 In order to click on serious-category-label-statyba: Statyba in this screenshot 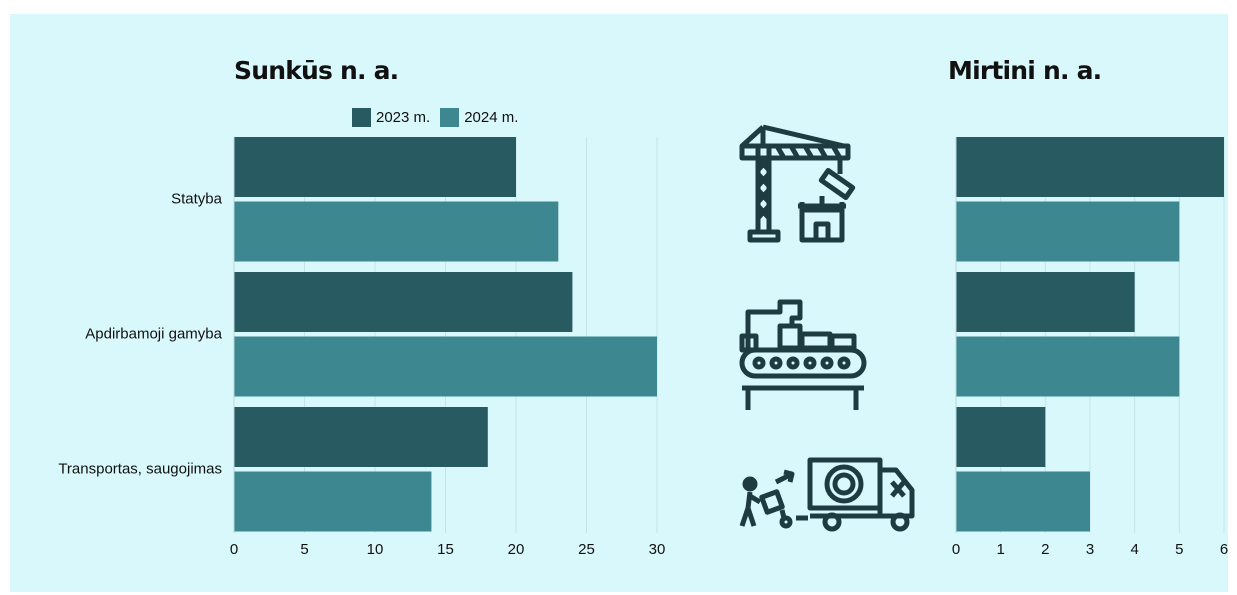, I will do `click(197, 199)`.